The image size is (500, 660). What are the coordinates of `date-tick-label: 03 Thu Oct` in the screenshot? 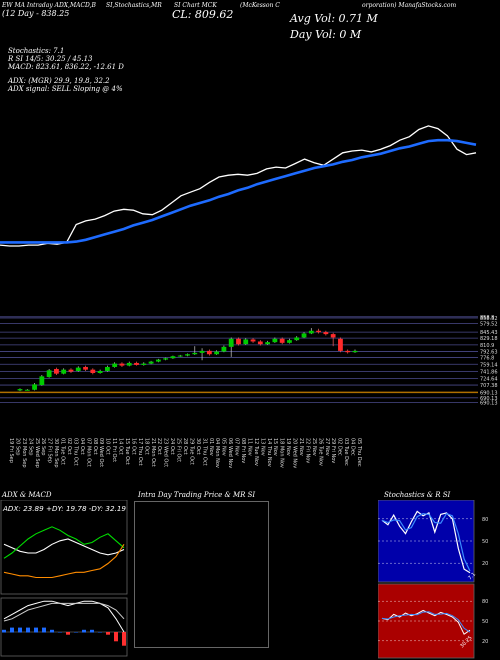 It's located at (75, 452).